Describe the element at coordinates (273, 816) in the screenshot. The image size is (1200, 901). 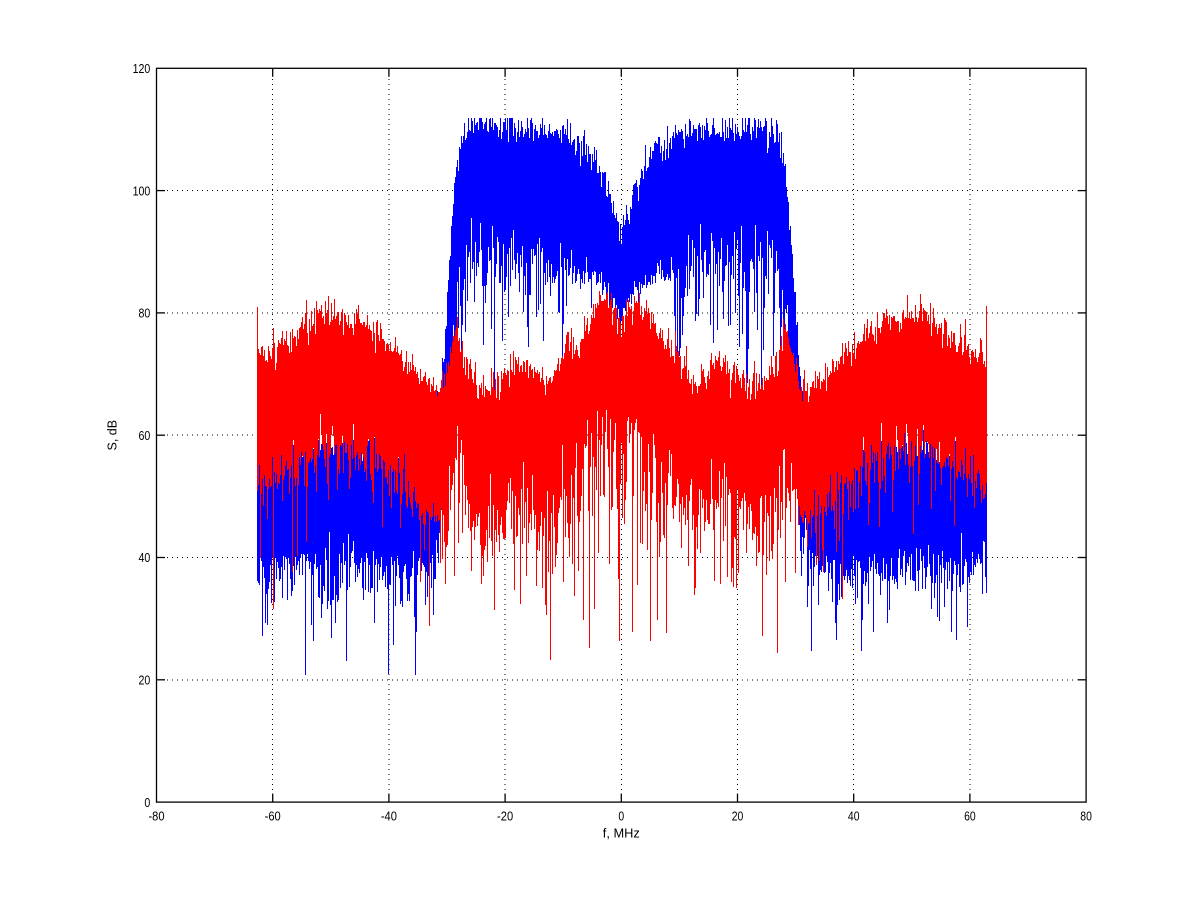
I see `svg-text: -60` at that location.